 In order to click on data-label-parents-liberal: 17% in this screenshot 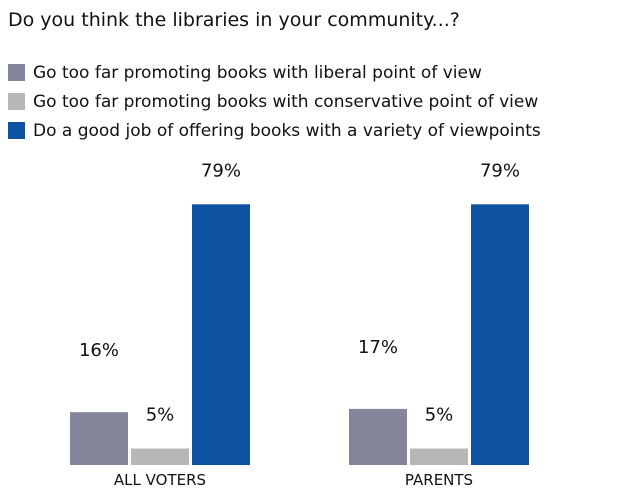, I will do `click(378, 347)`.